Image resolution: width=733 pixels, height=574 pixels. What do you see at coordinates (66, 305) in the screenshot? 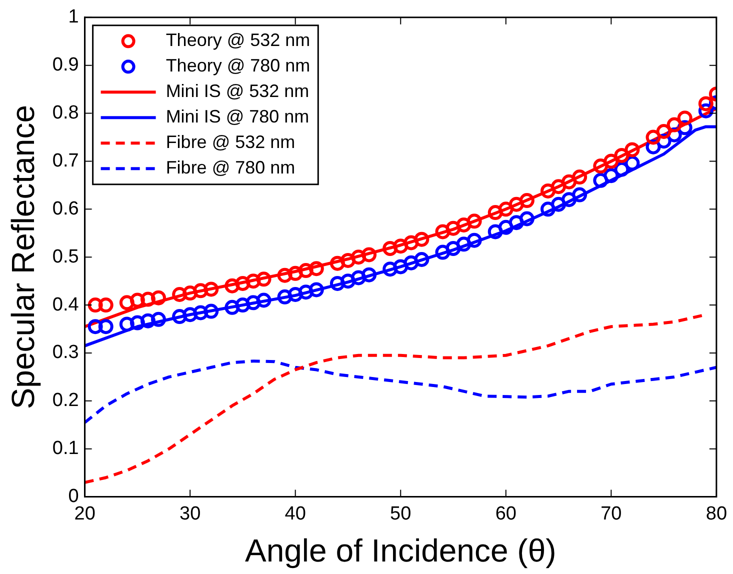
I see `y-tick-label: 0.4` at bounding box center [66, 305].